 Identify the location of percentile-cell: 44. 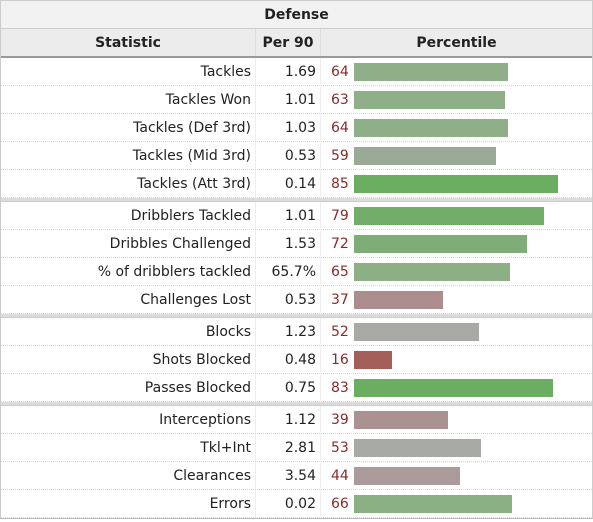
(456, 475).